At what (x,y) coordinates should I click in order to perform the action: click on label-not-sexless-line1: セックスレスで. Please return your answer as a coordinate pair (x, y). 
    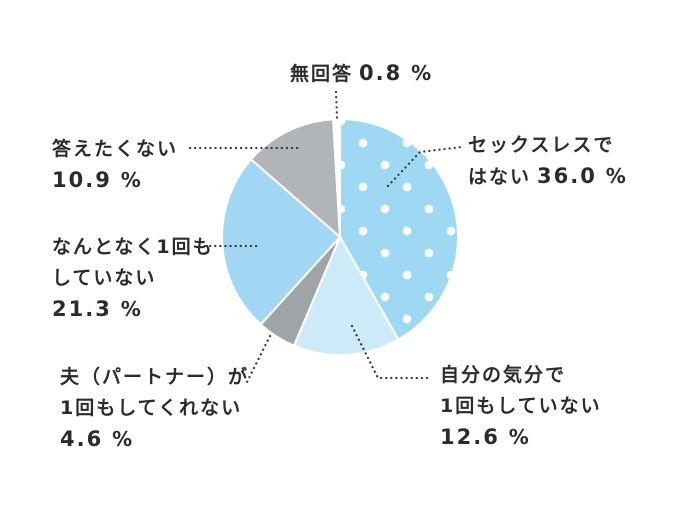
    Looking at the image, I should click on (541, 145).